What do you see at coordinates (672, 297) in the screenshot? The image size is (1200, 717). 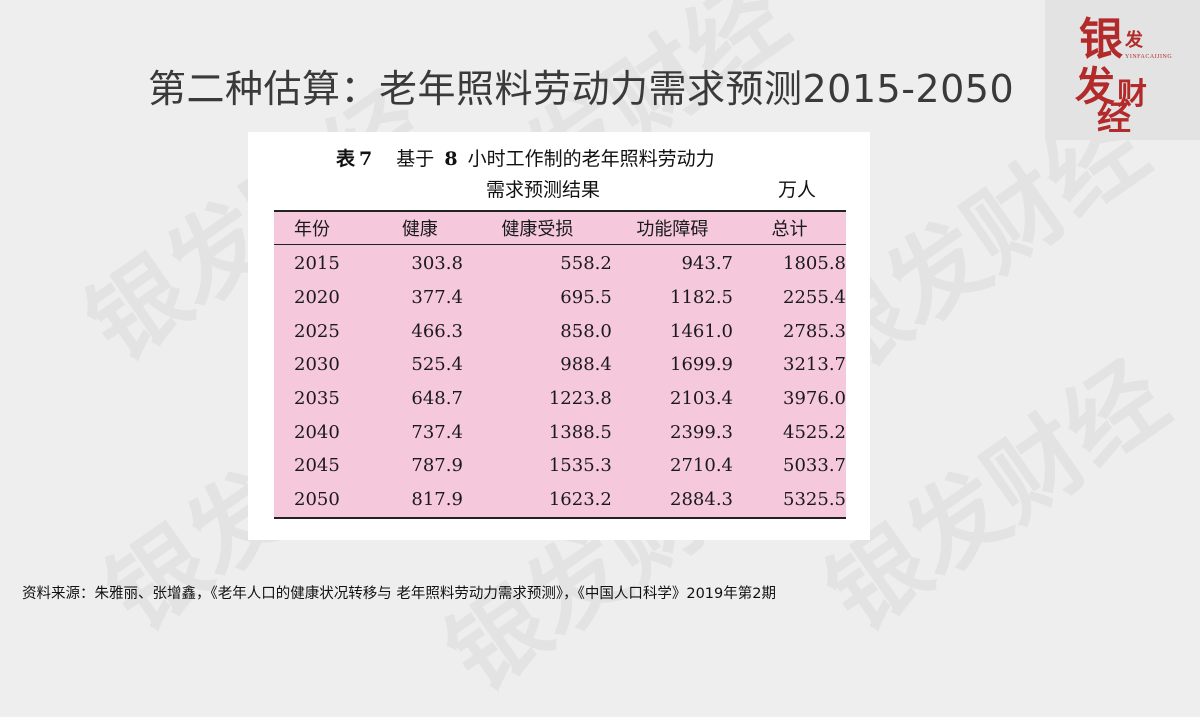 I see `table-cell: 1182.5` at bounding box center [672, 297].